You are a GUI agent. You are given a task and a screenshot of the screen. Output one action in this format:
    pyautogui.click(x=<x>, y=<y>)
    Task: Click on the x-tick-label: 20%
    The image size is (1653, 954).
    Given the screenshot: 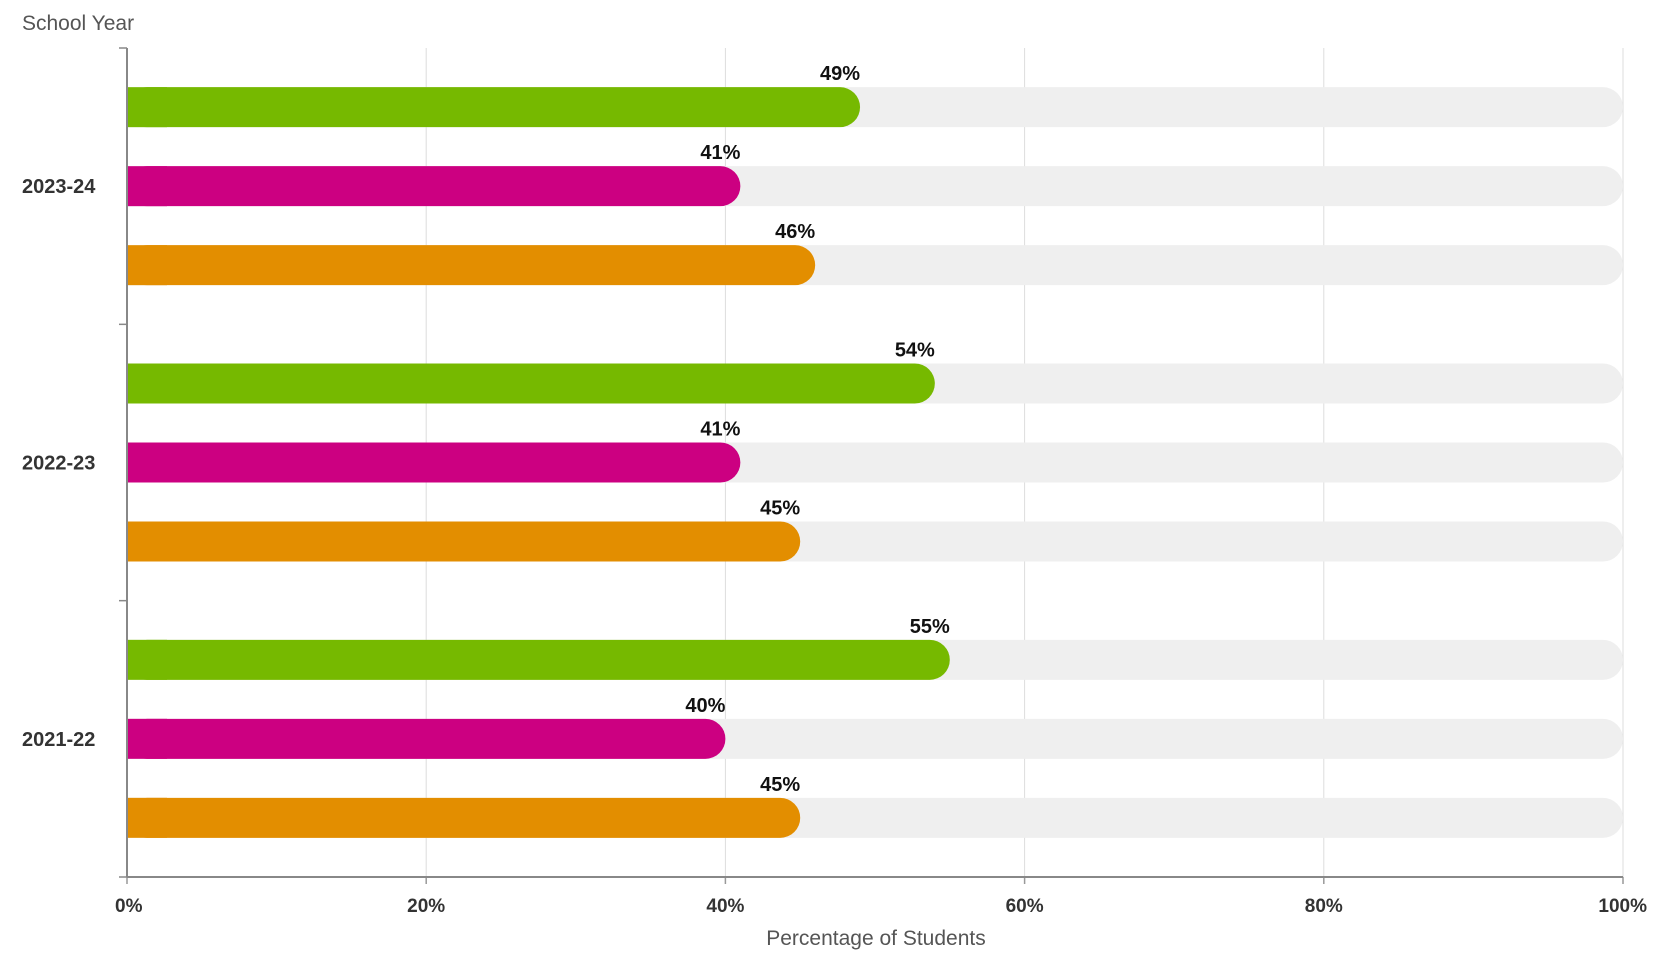 What is the action you would take?
    pyautogui.click(x=426, y=906)
    